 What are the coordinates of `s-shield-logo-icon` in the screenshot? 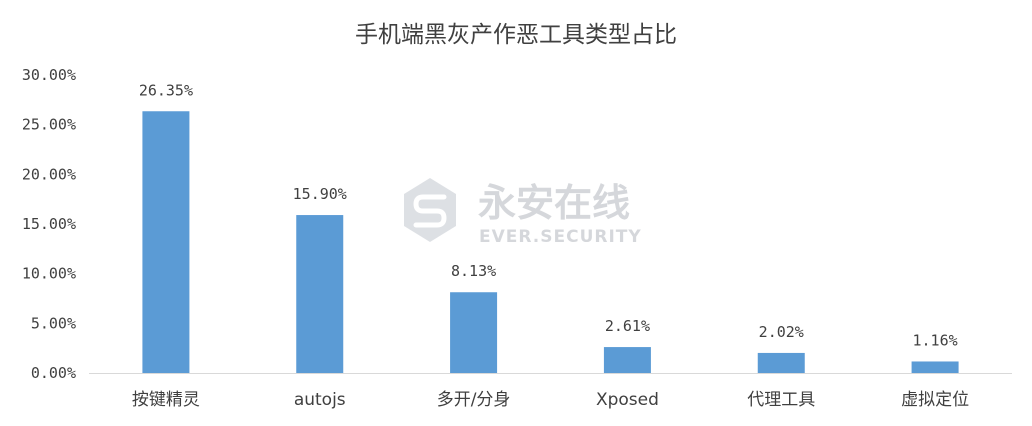 It's located at (430, 210).